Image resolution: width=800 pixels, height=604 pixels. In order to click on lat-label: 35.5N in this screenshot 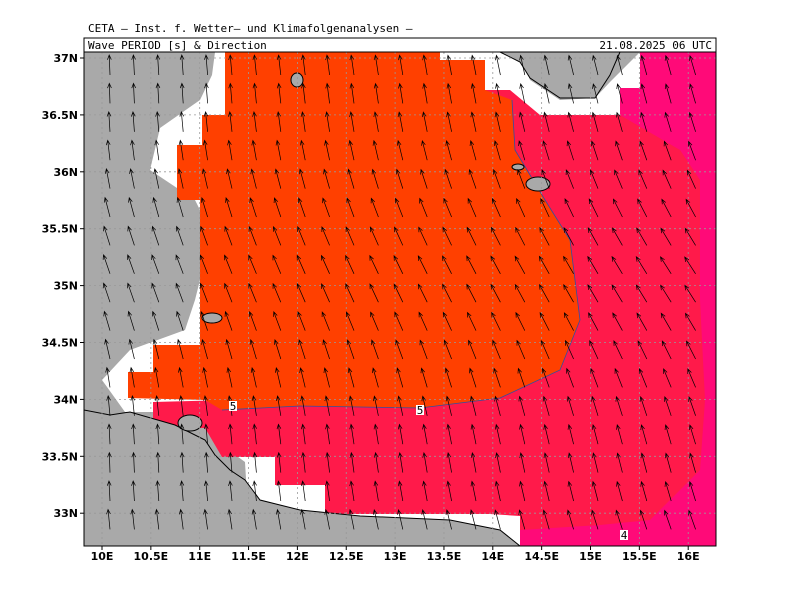, I will do `click(60, 229)`.